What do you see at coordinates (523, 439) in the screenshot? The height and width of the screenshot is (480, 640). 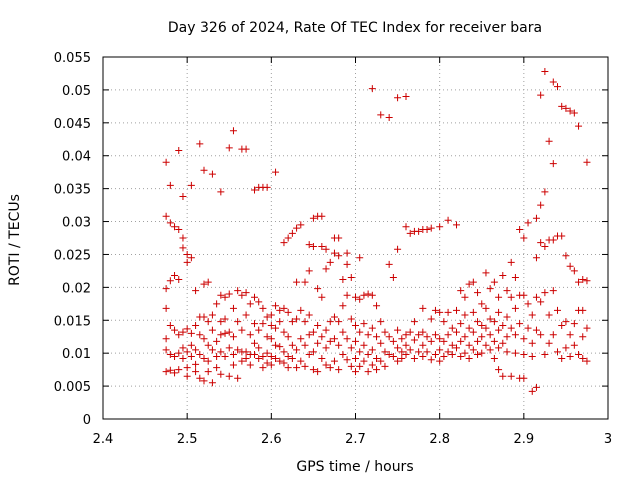 I see `x-tick-label: 2.9` at bounding box center [523, 439].